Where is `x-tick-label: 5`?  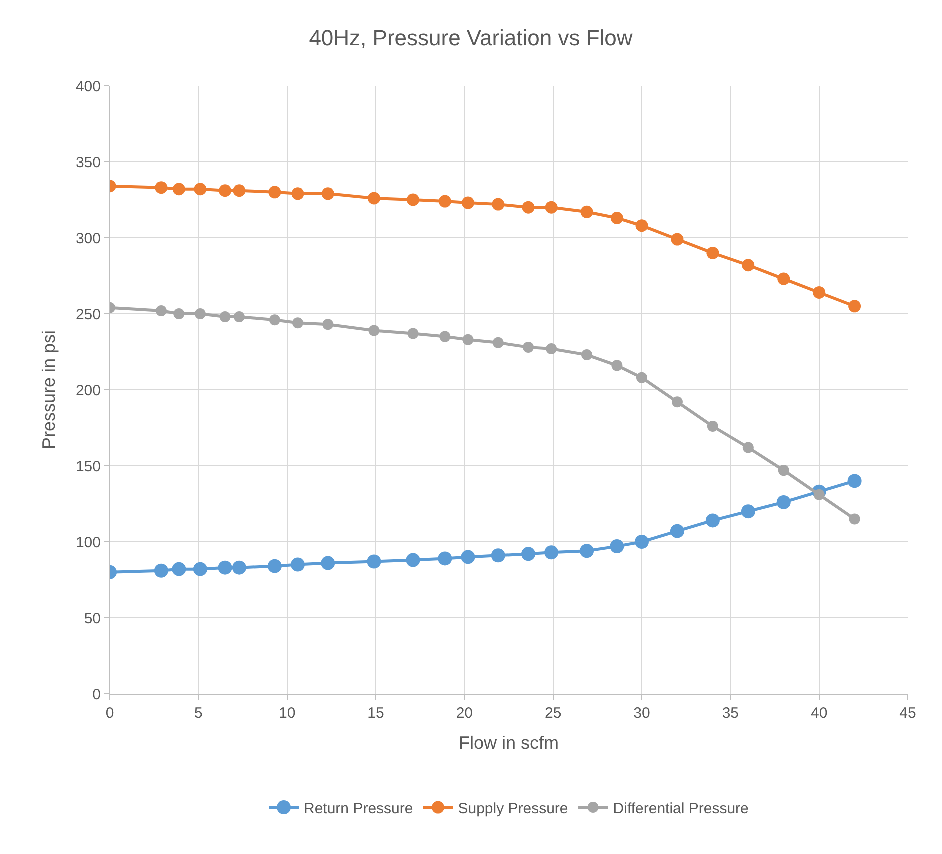 x-tick-label: 5 is located at coordinates (198, 713).